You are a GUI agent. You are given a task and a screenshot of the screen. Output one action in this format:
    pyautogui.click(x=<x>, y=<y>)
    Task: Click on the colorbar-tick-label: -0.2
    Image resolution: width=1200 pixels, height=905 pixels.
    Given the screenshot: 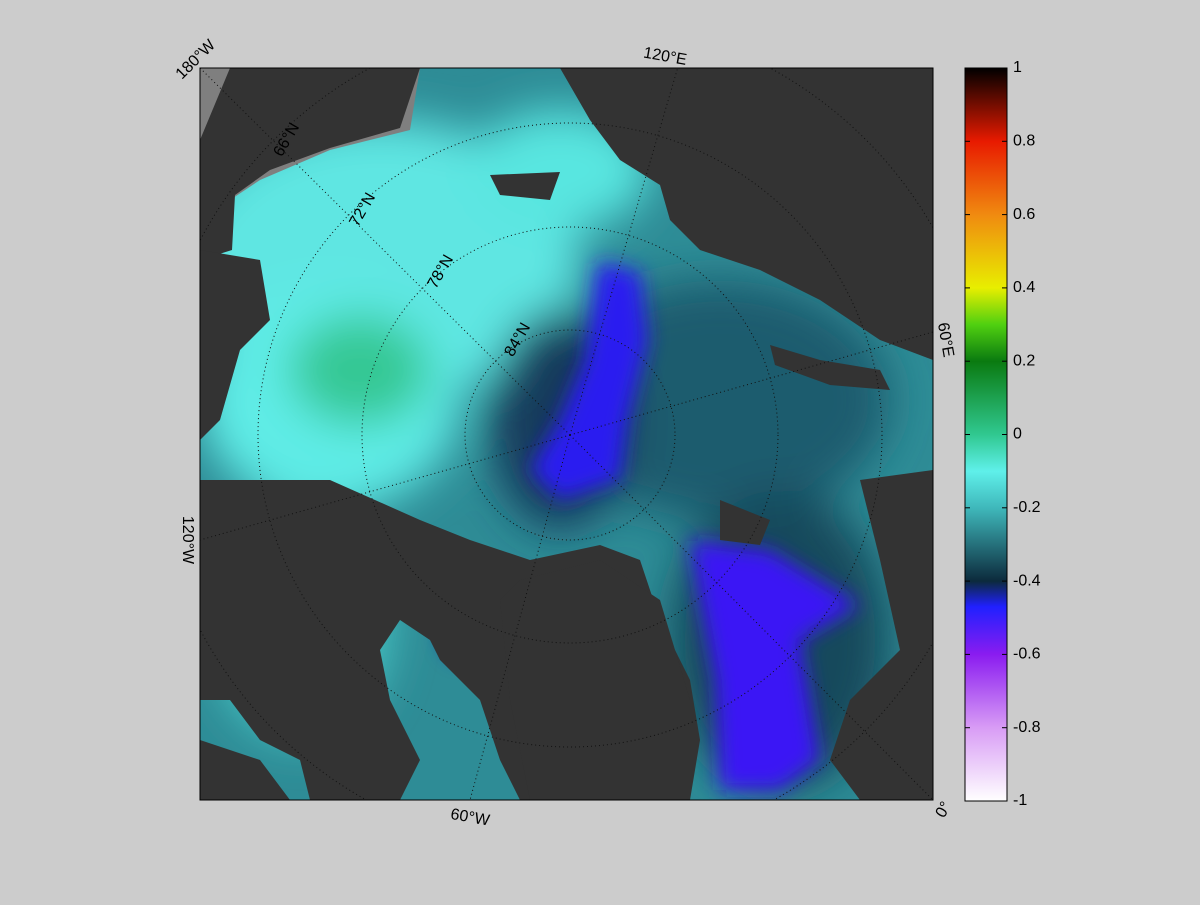 What is the action you would take?
    pyautogui.click(x=1027, y=507)
    